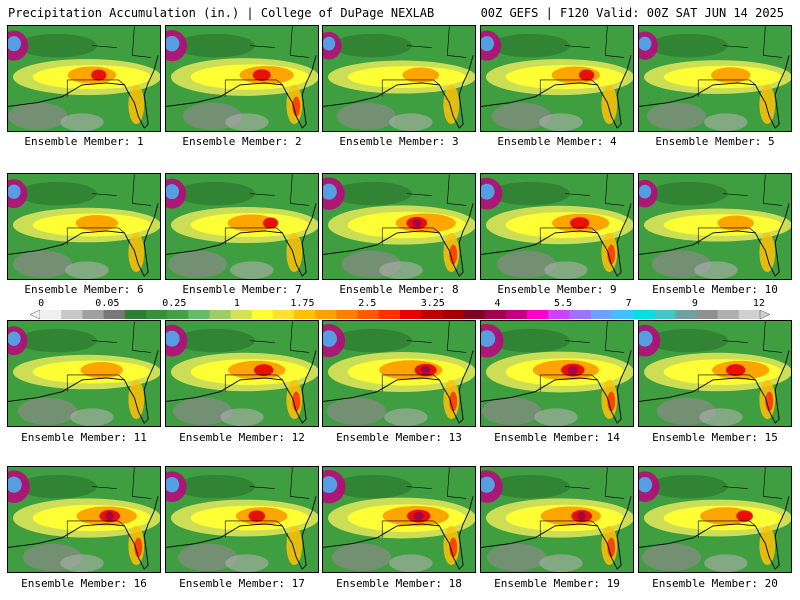 The image size is (800, 600). Describe the element at coordinates (758, 303) in the screenshot. I see `colorbar-tick-label: 12` at that location.